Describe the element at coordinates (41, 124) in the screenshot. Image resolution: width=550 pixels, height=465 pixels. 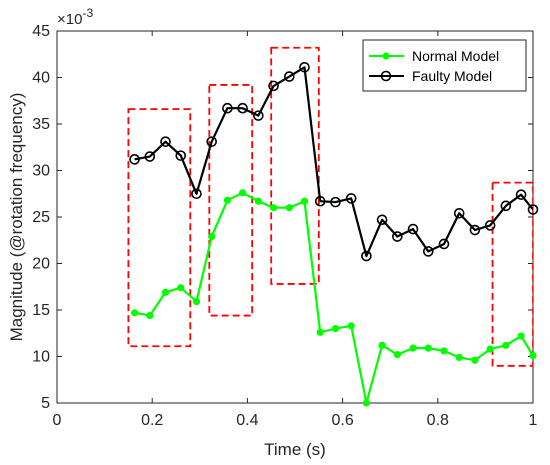
I see `y-tick-label: 35` at that location.